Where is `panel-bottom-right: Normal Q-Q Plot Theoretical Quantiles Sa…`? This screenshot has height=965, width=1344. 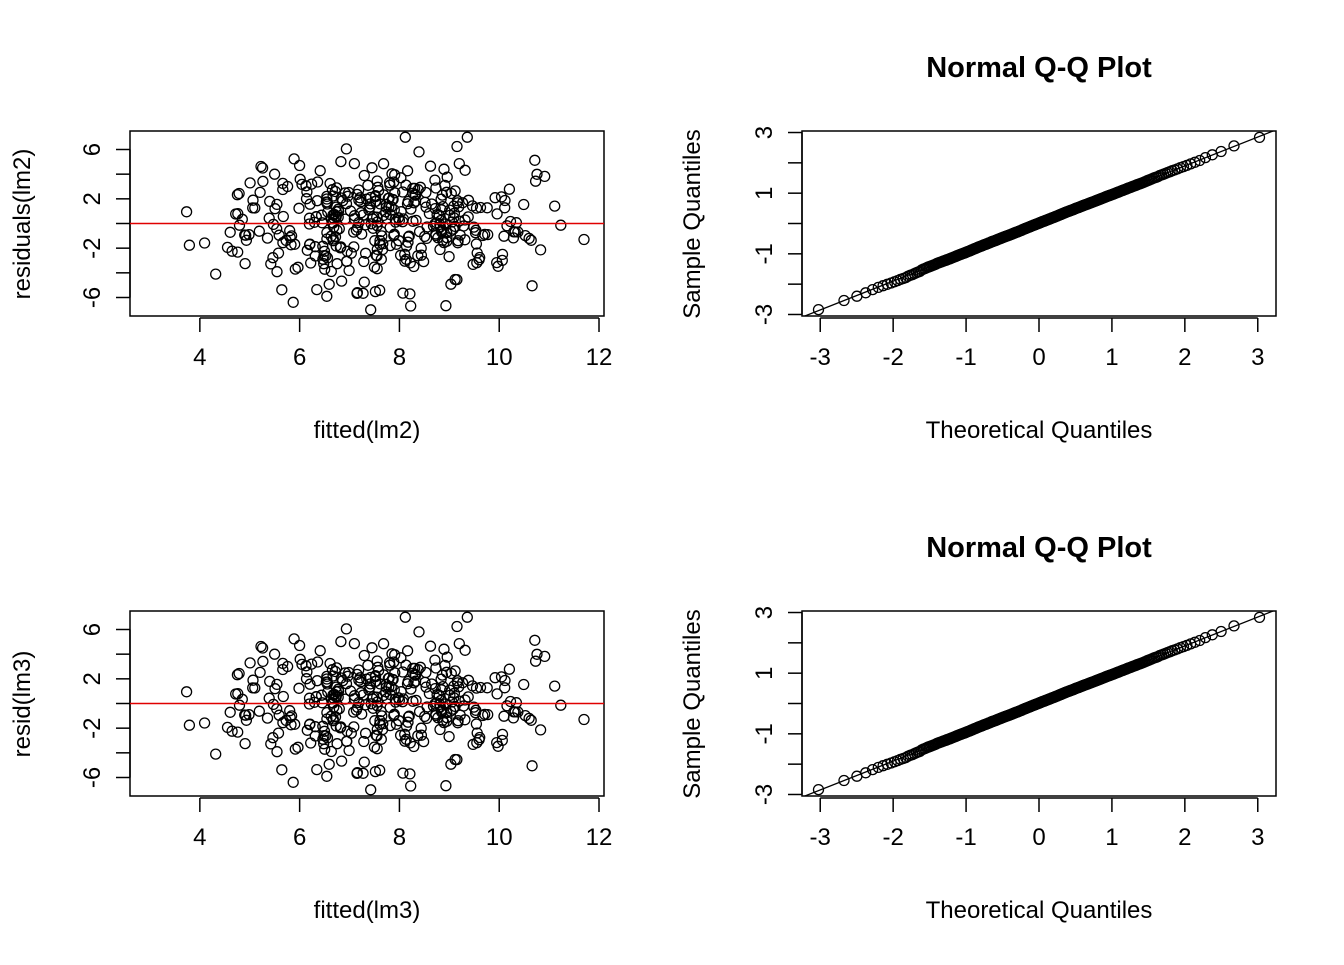
panel-bottom-right: Normal Q-Q Plot Theoretical Quantiles Sa… is located at coordinates (915, 728).